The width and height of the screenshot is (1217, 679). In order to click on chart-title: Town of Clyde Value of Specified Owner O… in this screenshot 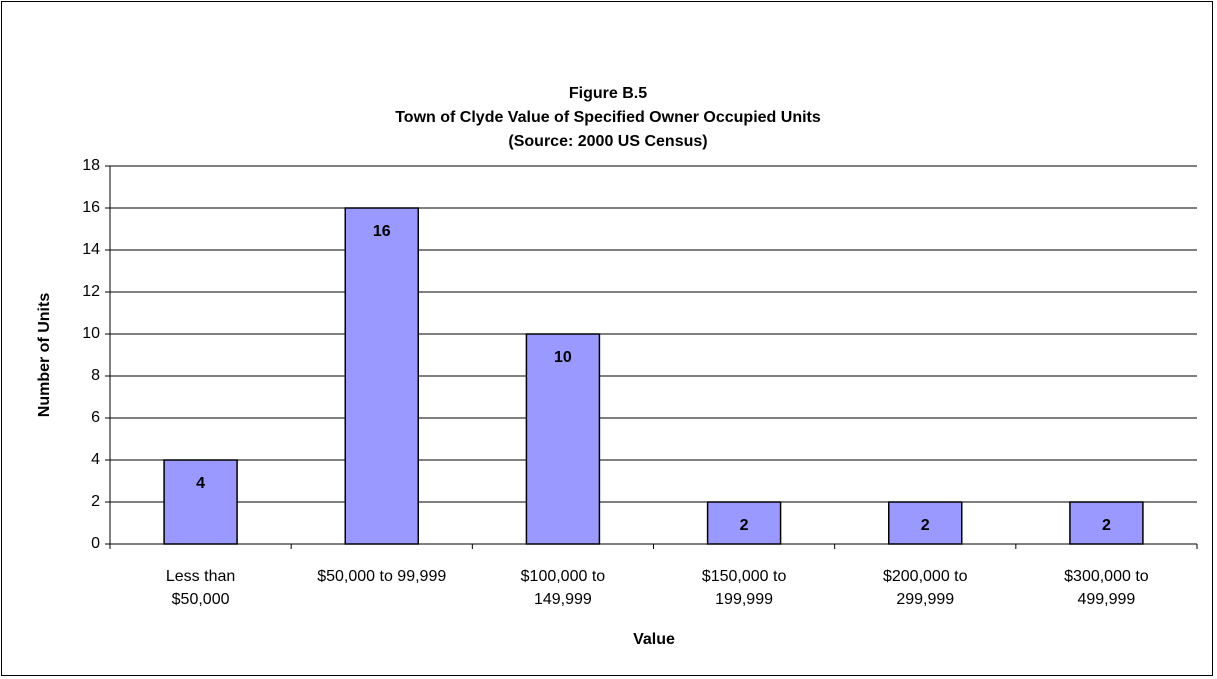, I will do `click(608, 117)`.